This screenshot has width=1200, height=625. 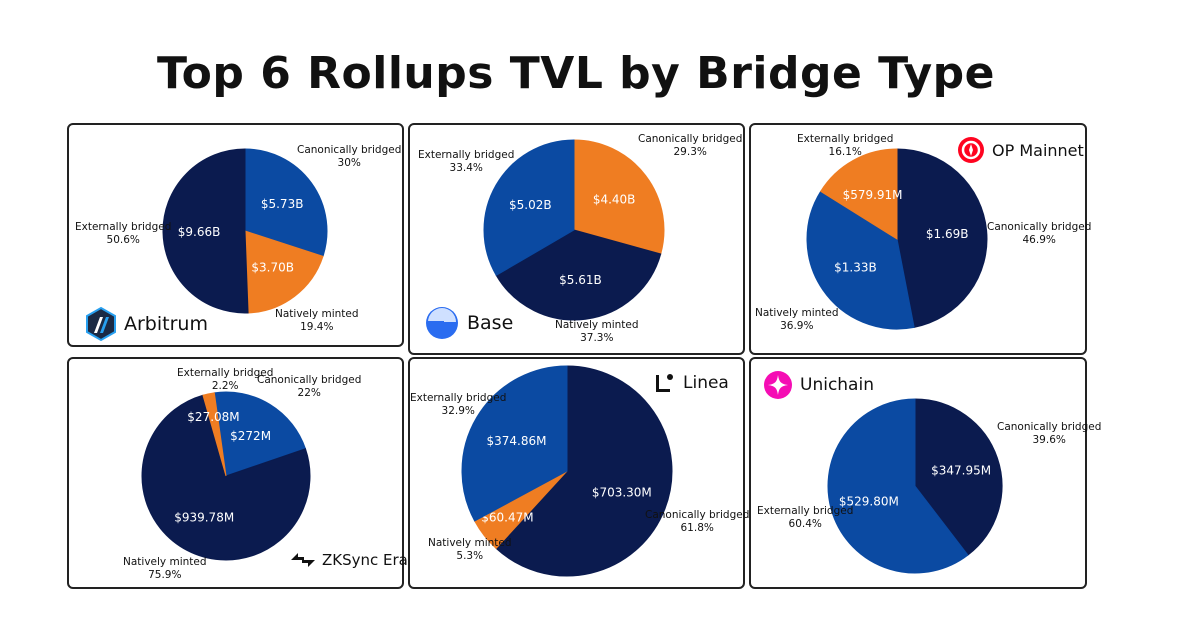 I want to click on chain-name: Linea, so click(x=706, y=383).